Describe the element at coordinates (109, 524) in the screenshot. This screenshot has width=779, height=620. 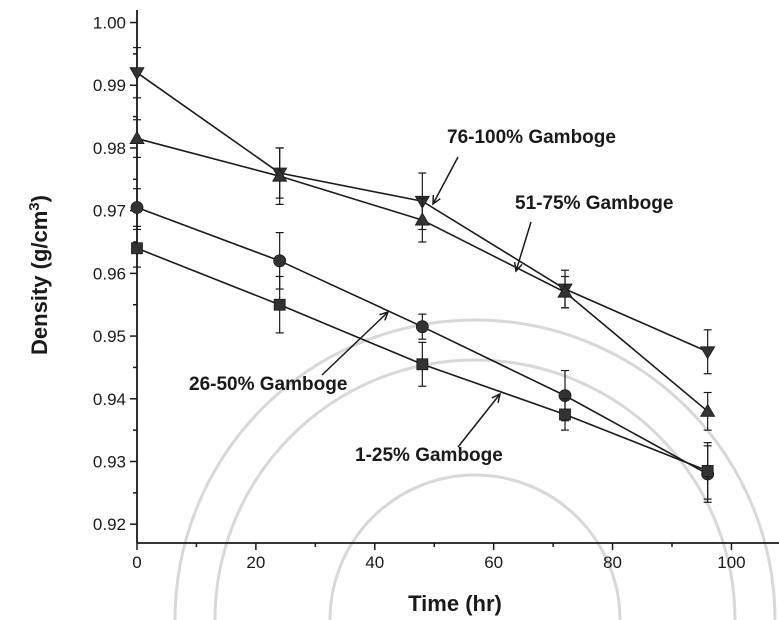
I see `y-tick-label: 0.92` at that location.